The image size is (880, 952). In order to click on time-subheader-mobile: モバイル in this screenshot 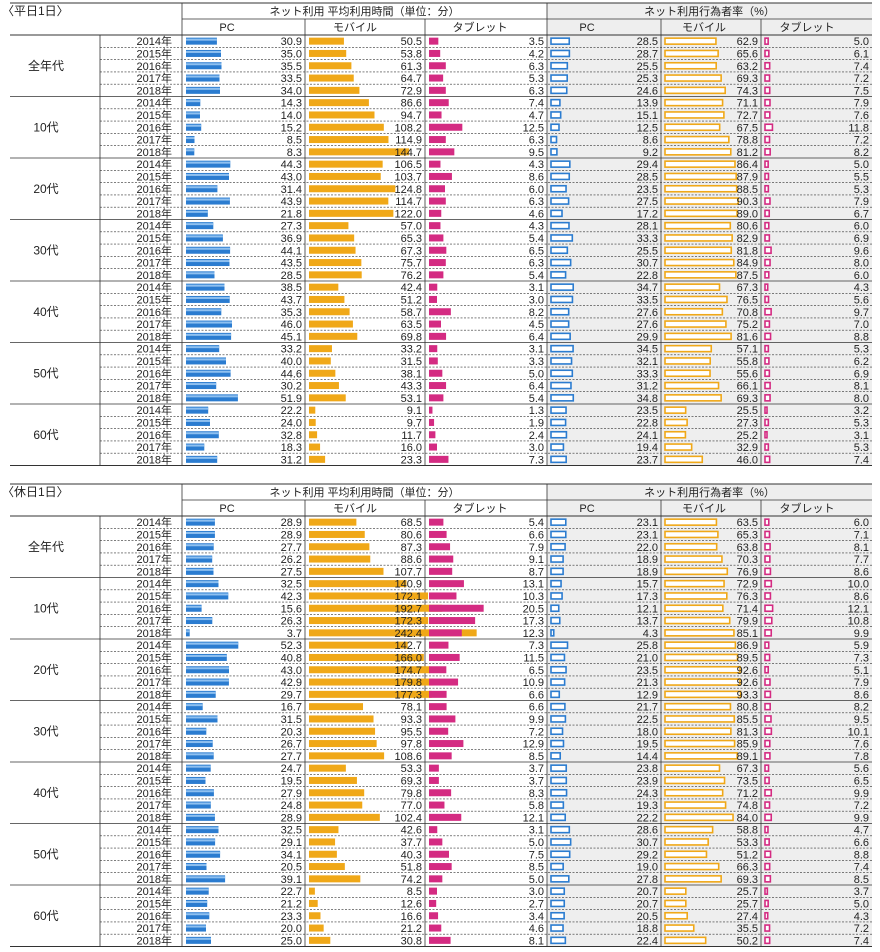, I will do `click(355, 508)`.